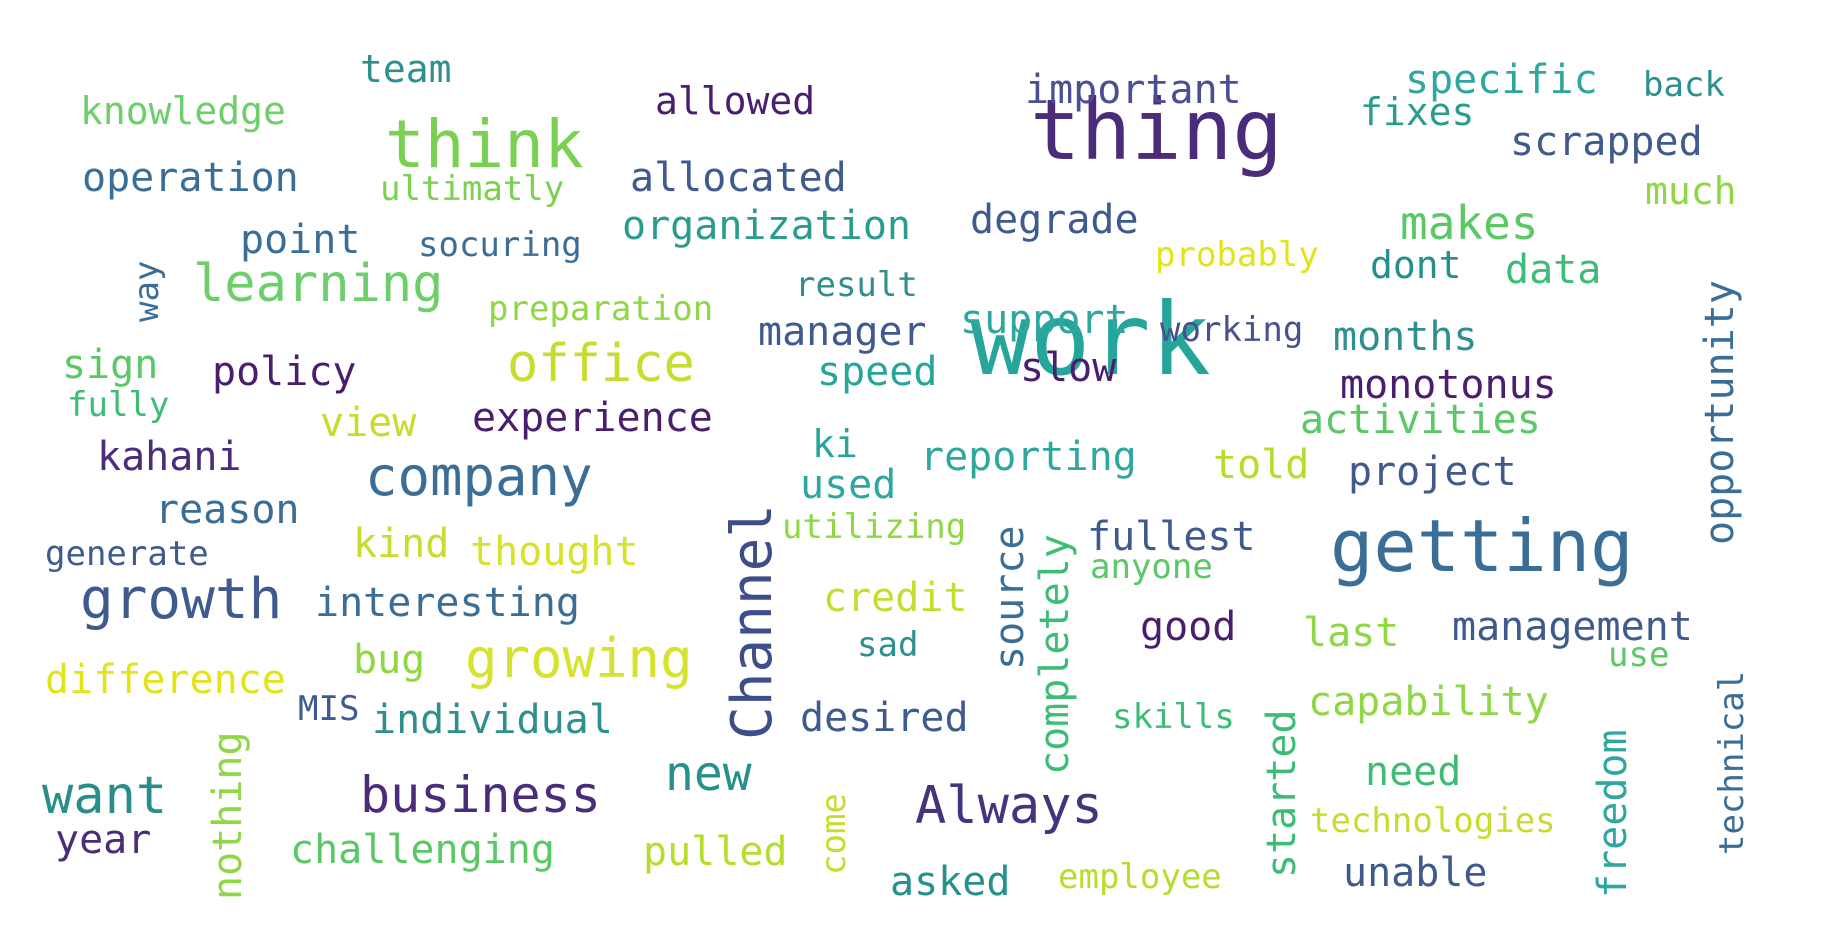  I want to click on word-much: much, so click(1691, 191).